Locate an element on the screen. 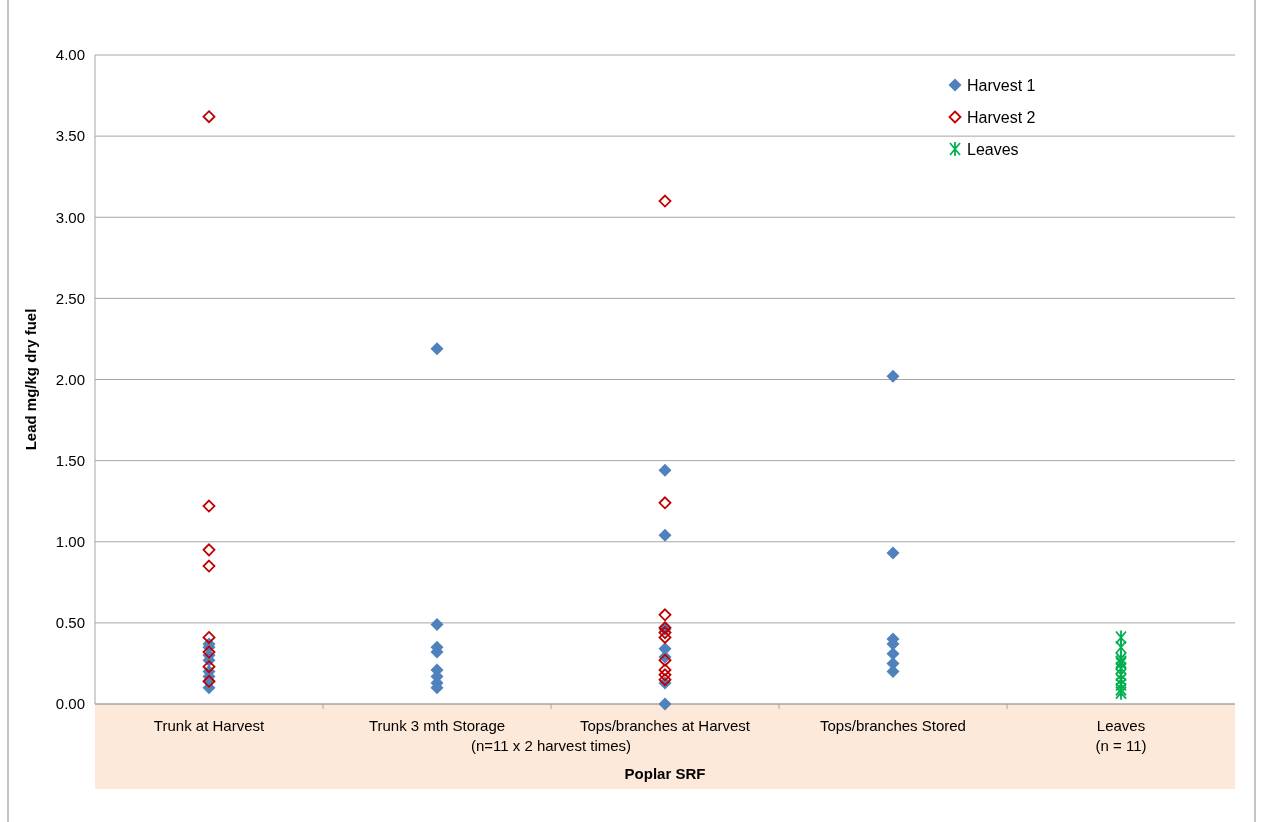  y-tick-label: 1.00 is located at coordinates (70, 541).